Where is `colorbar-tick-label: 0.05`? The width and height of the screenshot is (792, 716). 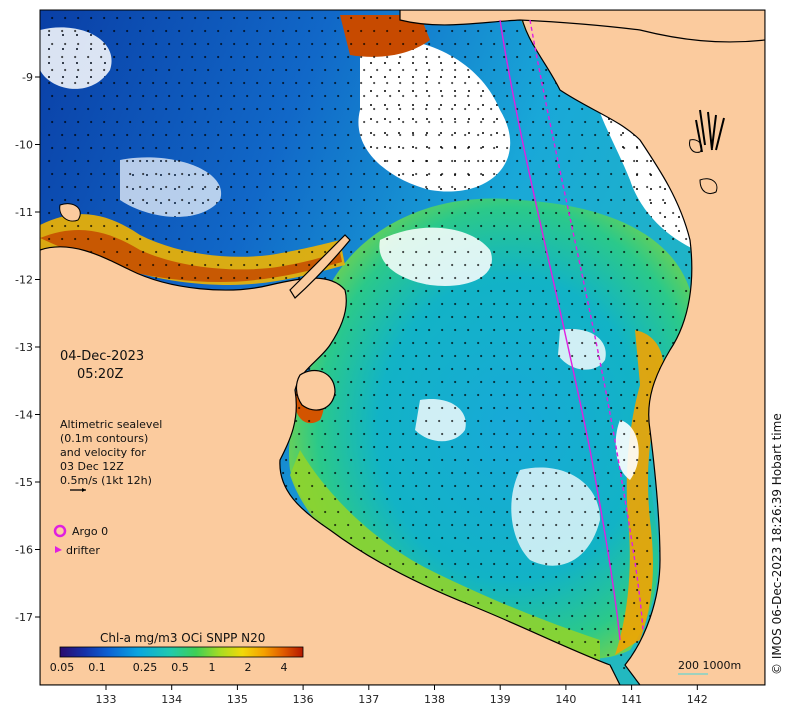
colorbar-tick-label: 0.05 is located at coordinates (62, 667).